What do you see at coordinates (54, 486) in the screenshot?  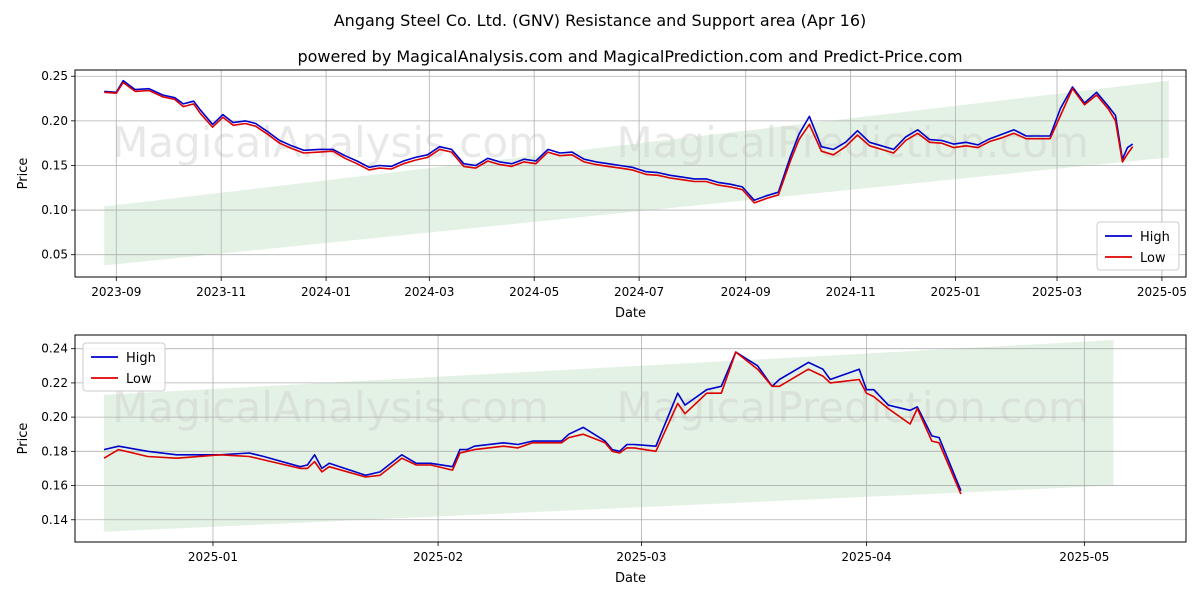 I see `y-tick-label: 0.16` at bounding box center [54, 486].